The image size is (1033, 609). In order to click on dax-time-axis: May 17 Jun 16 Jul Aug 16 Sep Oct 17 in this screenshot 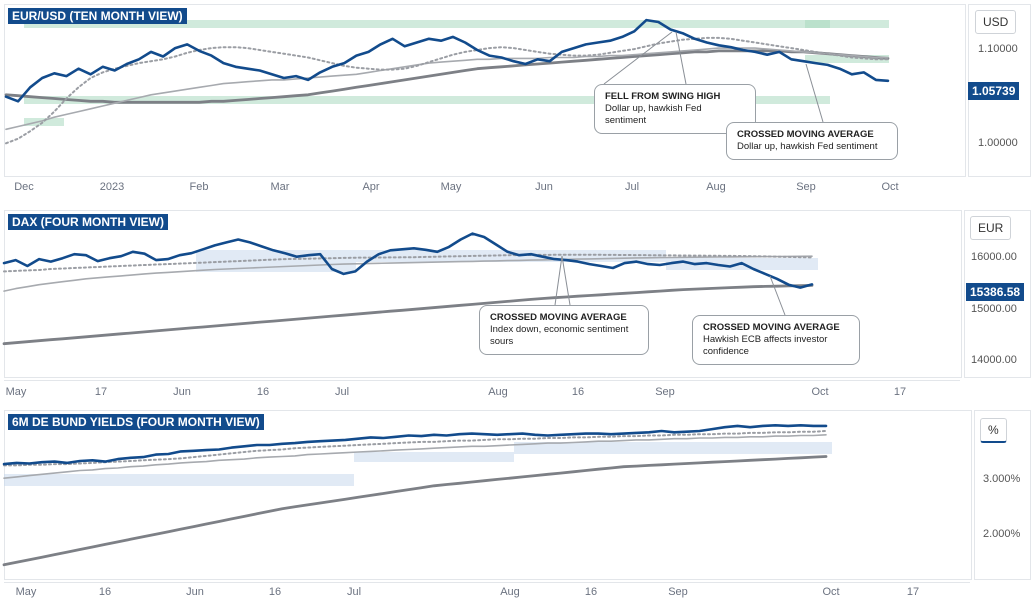, I will do `click(482, 390)`.